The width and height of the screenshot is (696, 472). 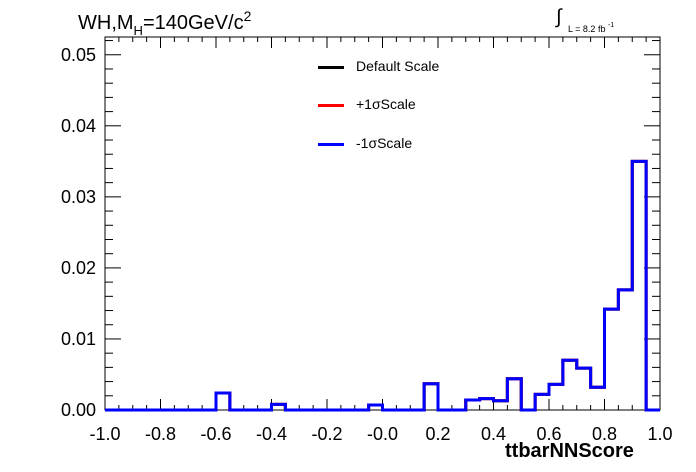 I want to click on y-tick-label: 0.00, so click(x=78, y=410).